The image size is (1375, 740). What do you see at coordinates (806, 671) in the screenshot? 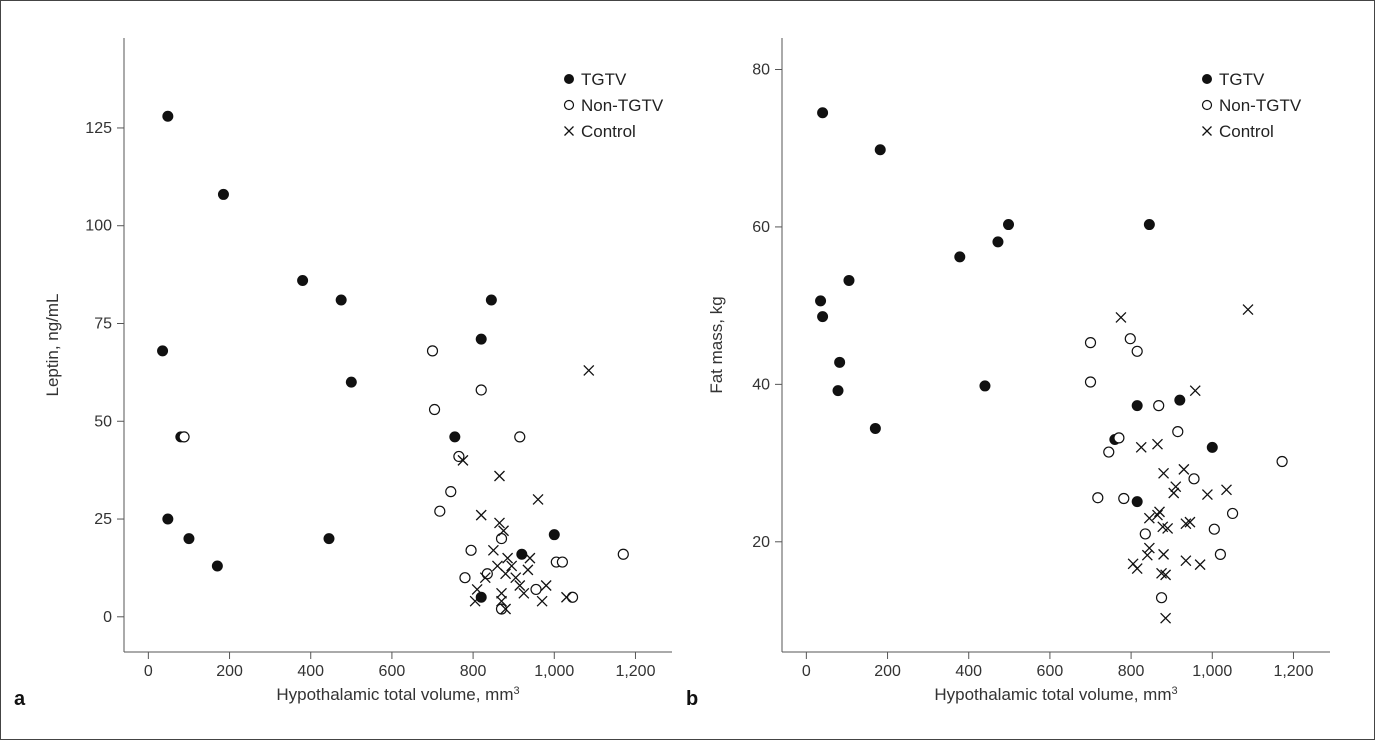
I see `x-tick-label: 0` at bounding box center [806, 671].